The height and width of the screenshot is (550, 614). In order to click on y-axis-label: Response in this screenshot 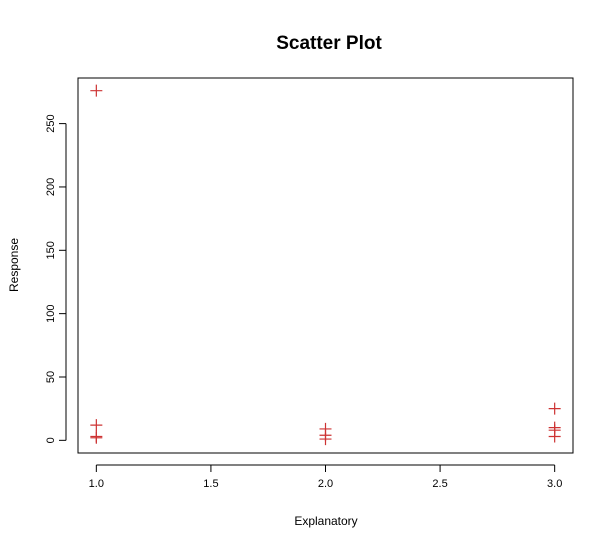, I will do `click(14, 265)`.